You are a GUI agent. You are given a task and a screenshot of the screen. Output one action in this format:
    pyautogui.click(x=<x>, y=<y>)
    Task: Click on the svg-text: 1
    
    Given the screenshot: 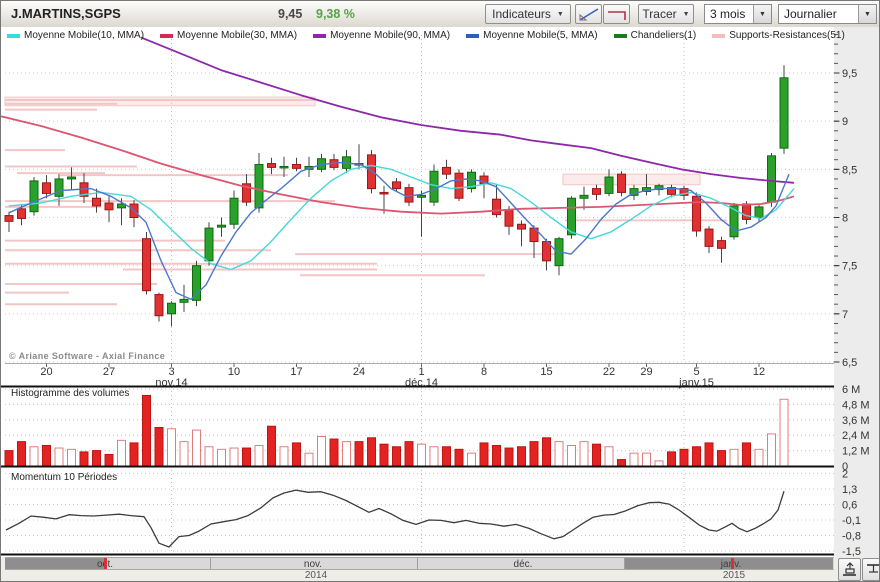 What is the action you would take?
    pyautogui.click(x=421, y=372)
    